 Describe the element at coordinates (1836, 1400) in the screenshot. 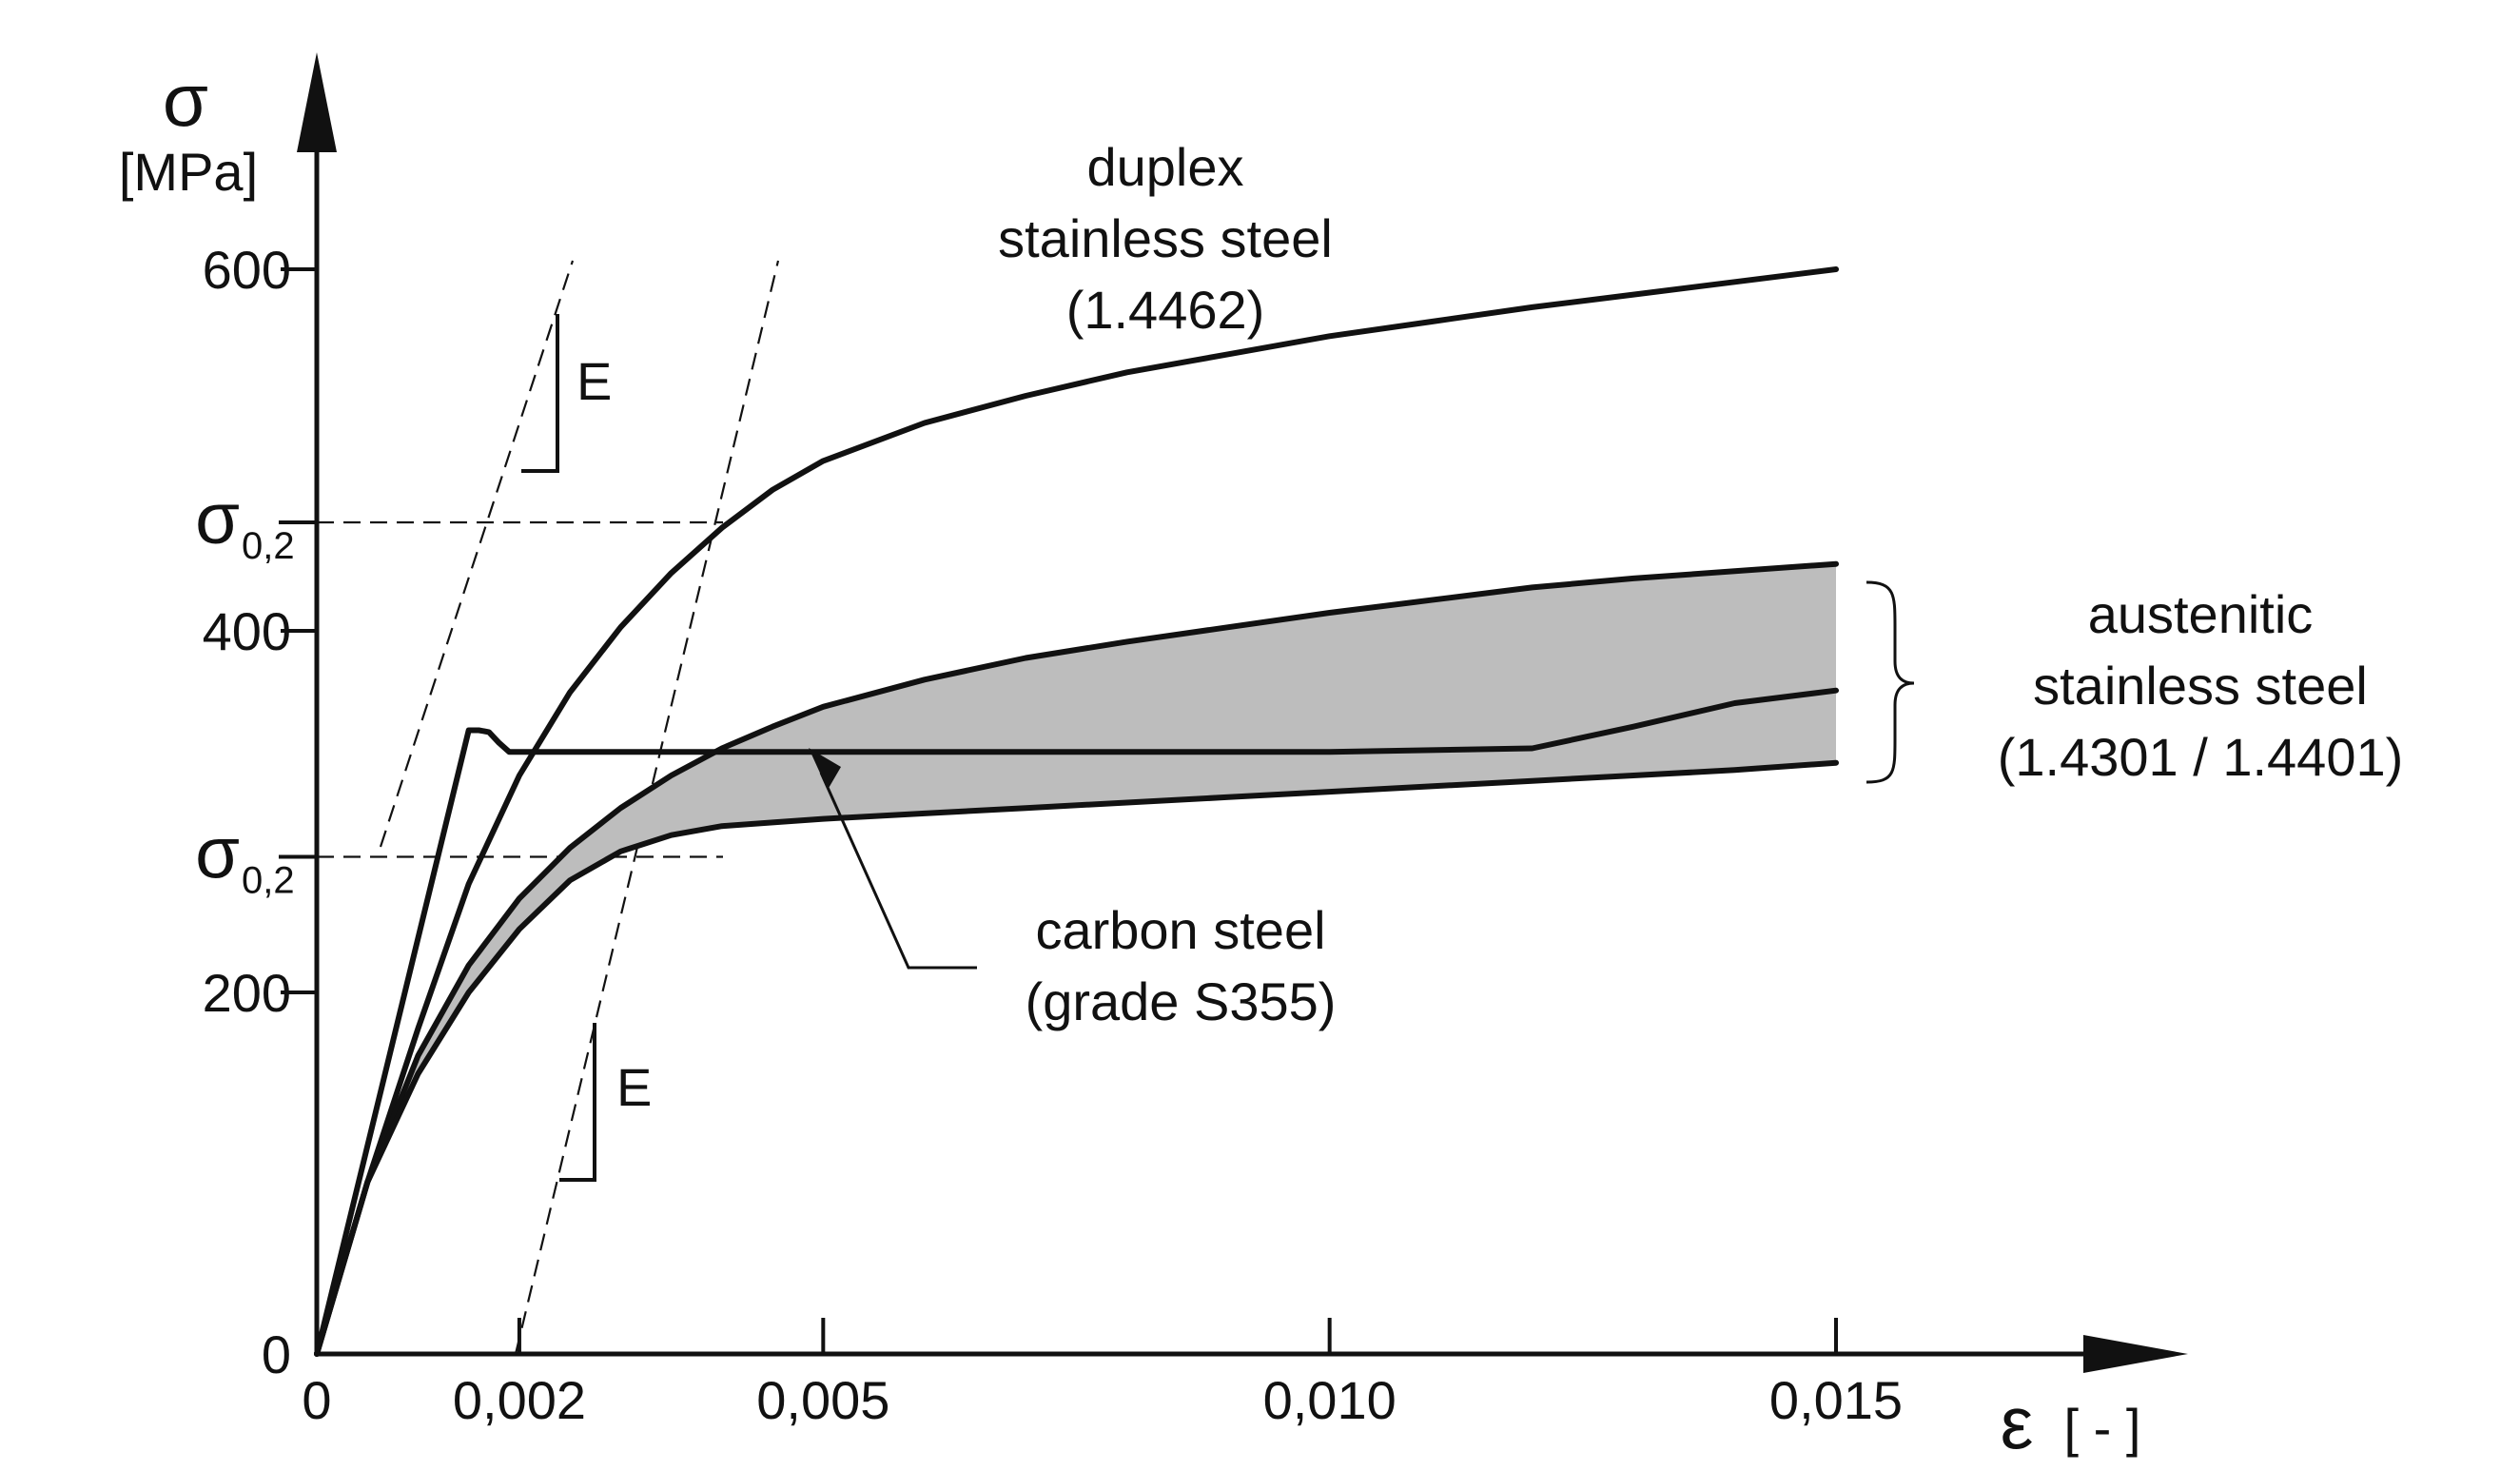

I see `x-tick-label: 0,015` at that location.